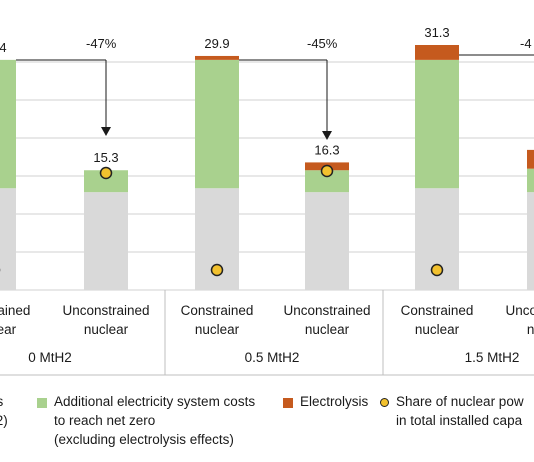 The height and width of the screenshot is (462, 534). I want to click on total-label: 31.3, so click(436, 32).